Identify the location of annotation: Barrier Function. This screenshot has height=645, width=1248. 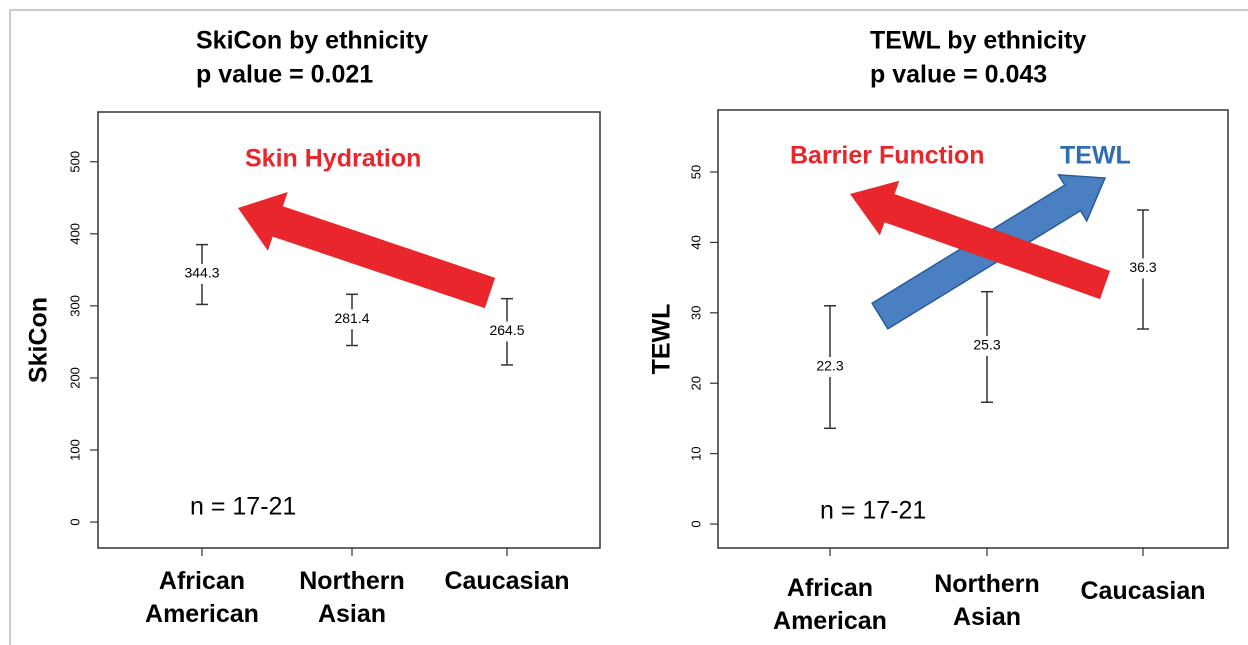
(887, 156).